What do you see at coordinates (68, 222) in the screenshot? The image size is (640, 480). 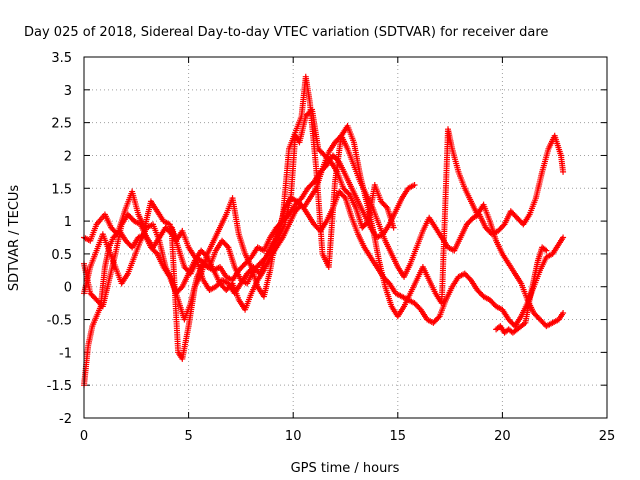 I see `y-tick-label: 1` at bounding box center [68, 222].